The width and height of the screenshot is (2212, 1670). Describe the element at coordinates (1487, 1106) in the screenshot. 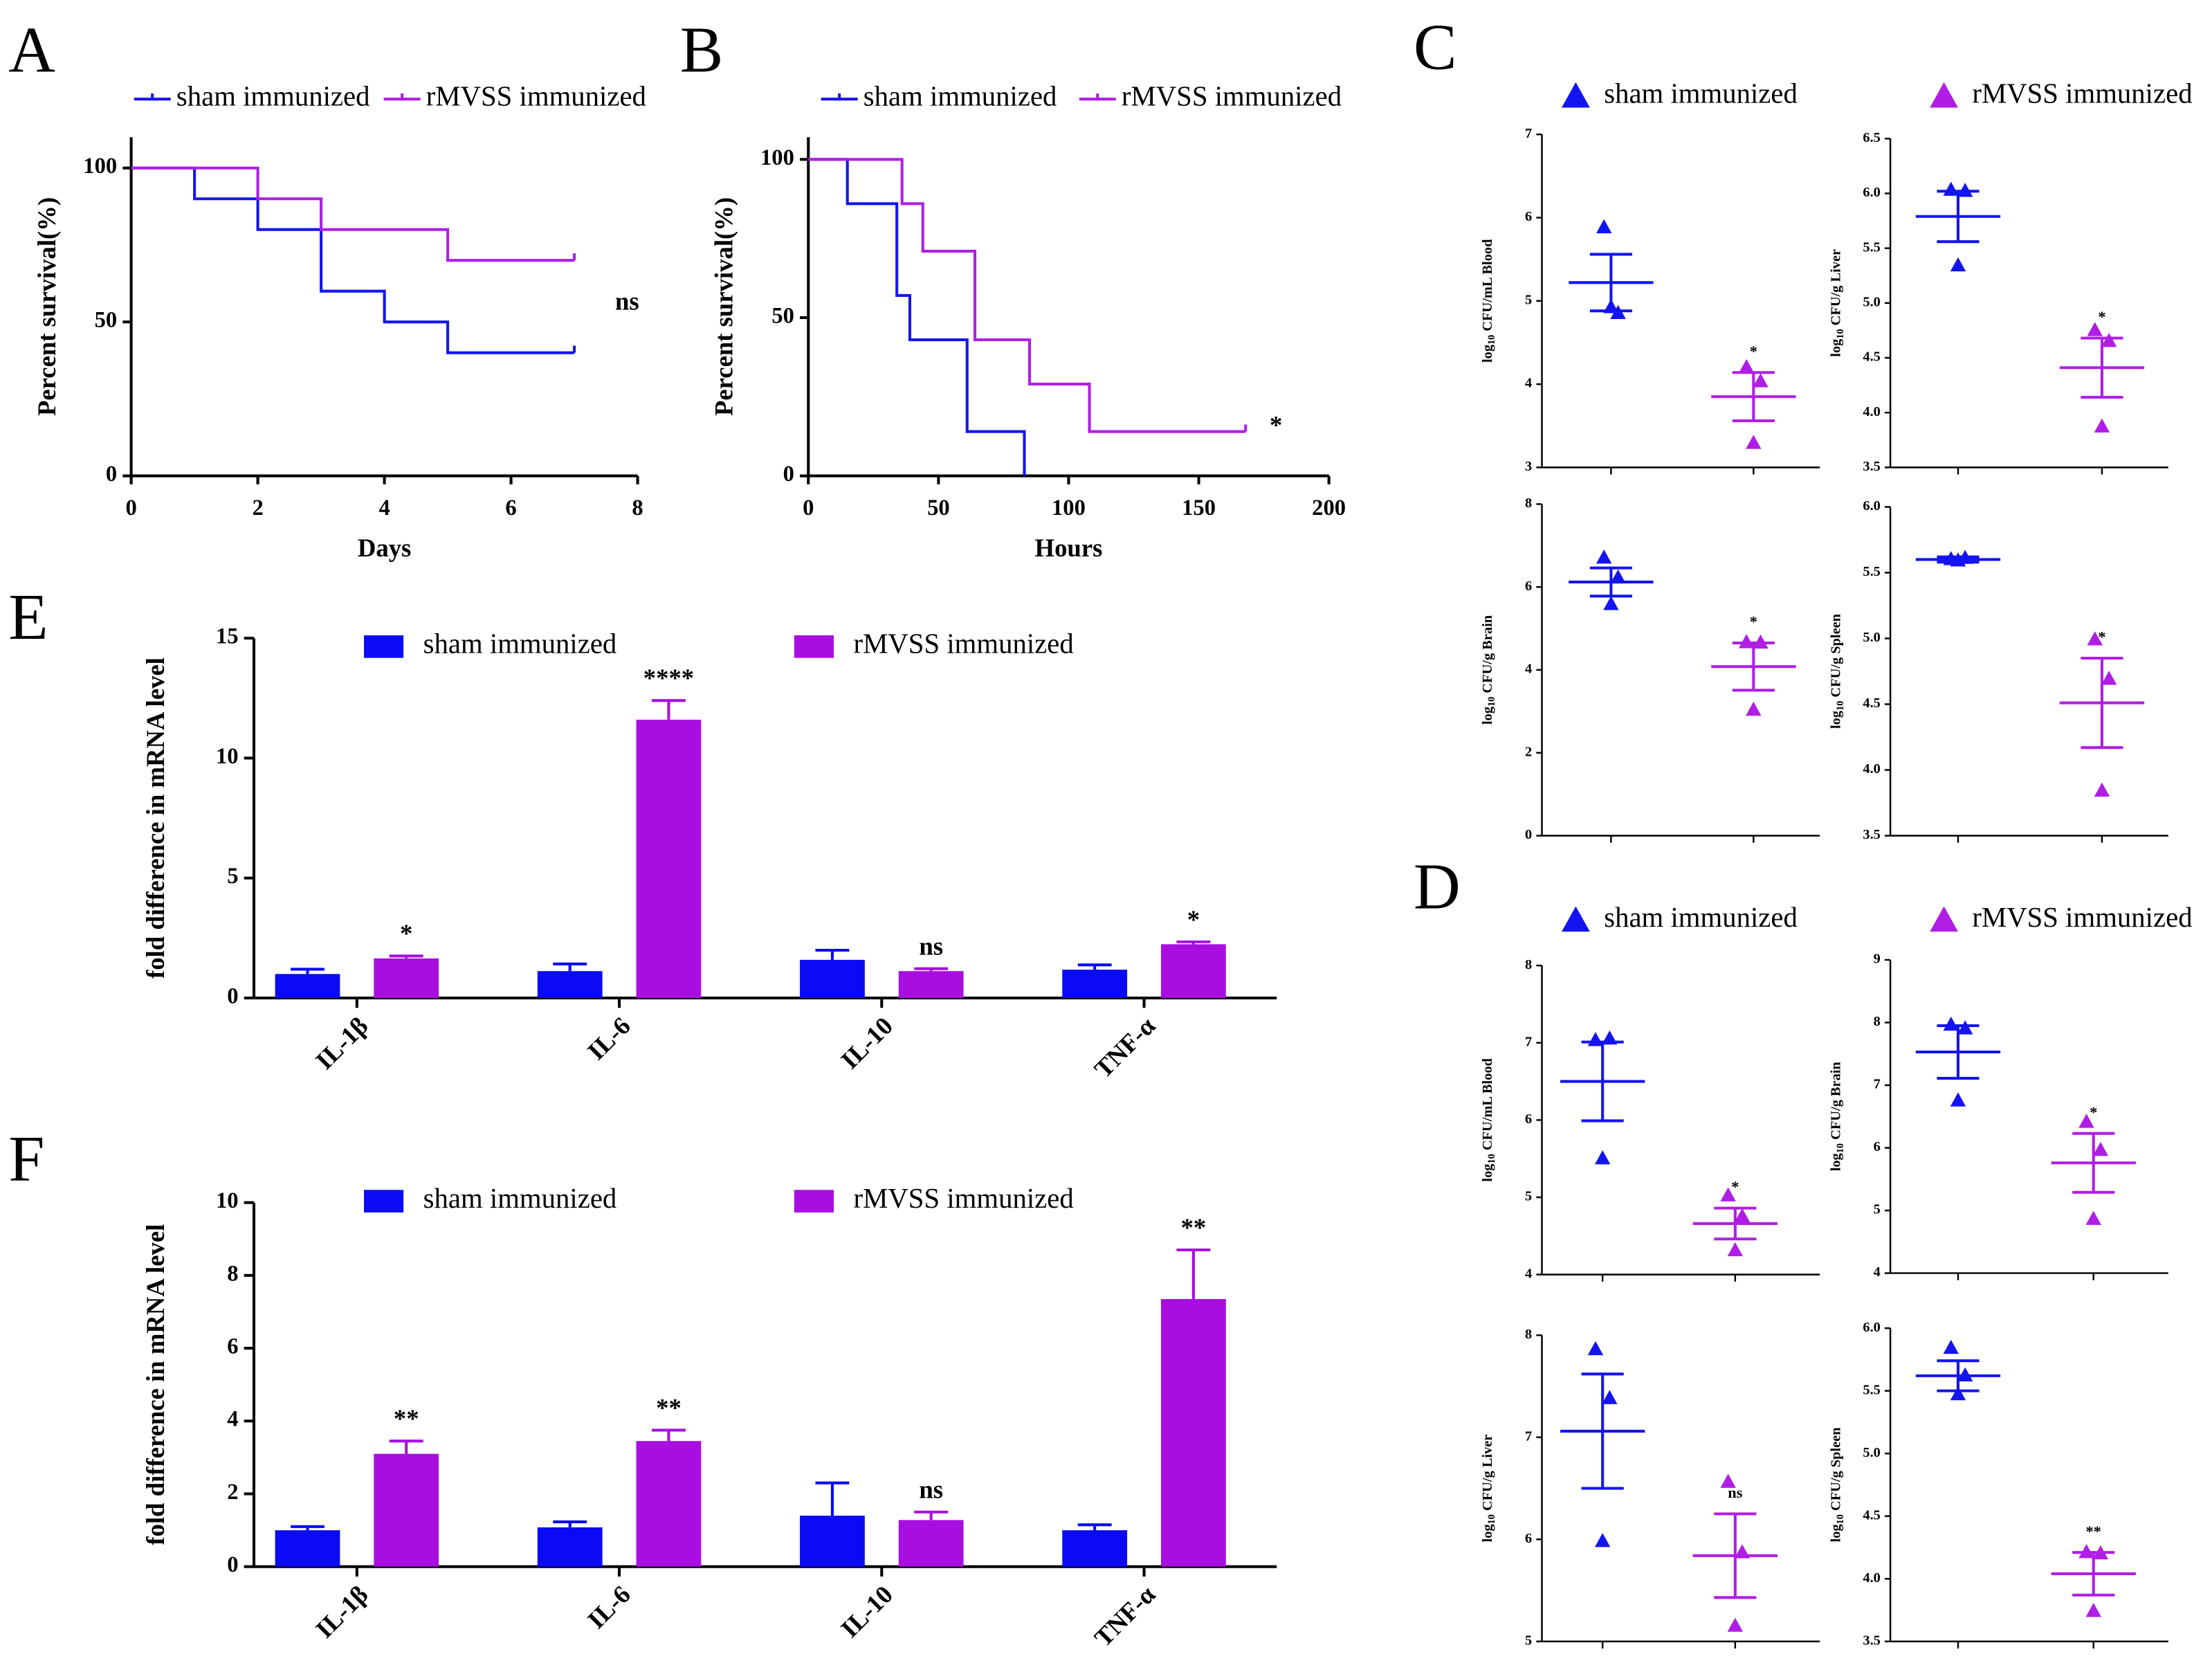

I see `y-axis-label-part: CFU/mL Blood` at that location.